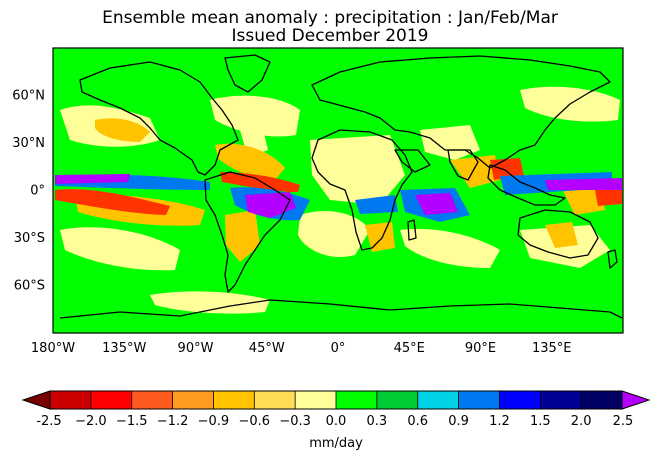  What do you see at coordinates (48, 421) in the screenshot?
I see `colorbar-tick-label: -2.5` at bounding box center [48, 421].